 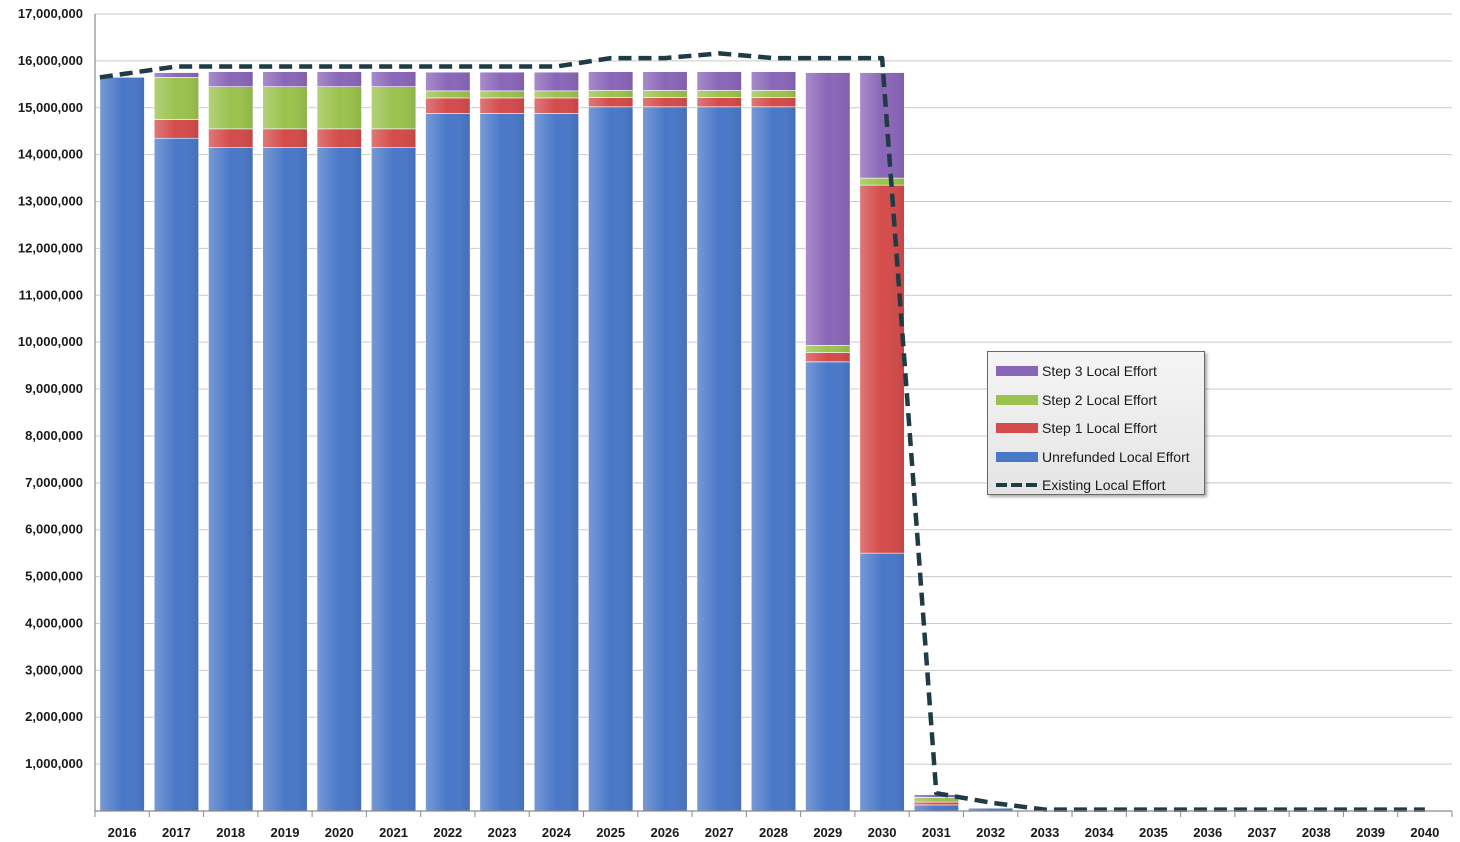 What do you see at coordinates (54, 576) in the screenshot?
I see `y-tick-label: 5,000,000` at bounding box center [54, 576].